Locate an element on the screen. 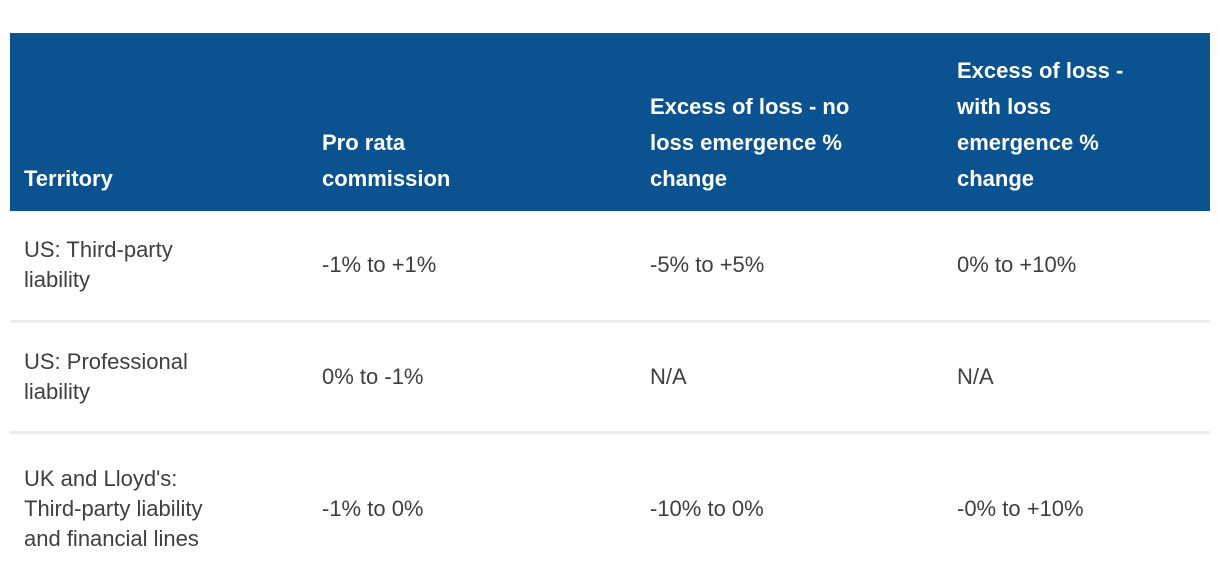  cell-territory: US: Professional liability is located at coordinates (159, 377).